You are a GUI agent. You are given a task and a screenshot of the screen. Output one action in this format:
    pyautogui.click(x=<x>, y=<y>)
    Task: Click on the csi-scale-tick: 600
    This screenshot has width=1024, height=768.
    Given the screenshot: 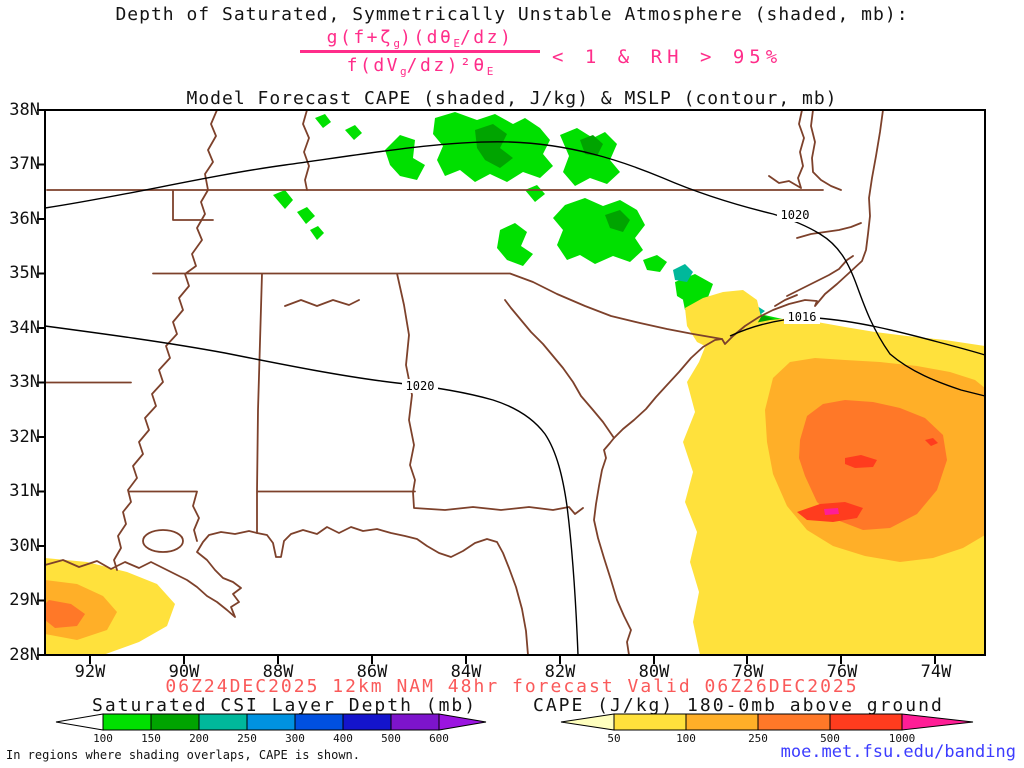 What is the action you would take?
    pyautogui.click(x=439, y=738)
    